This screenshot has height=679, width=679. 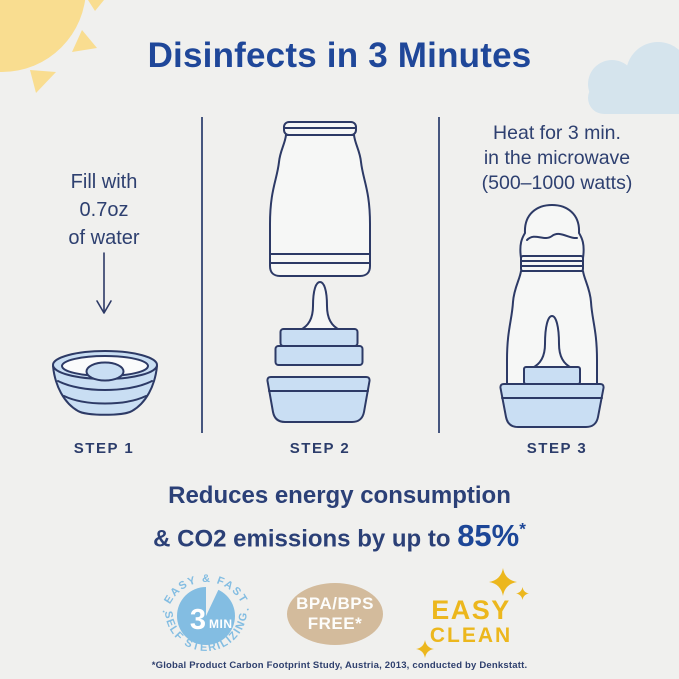 I want to click on column-divider-left, so click(x=202, y=275).